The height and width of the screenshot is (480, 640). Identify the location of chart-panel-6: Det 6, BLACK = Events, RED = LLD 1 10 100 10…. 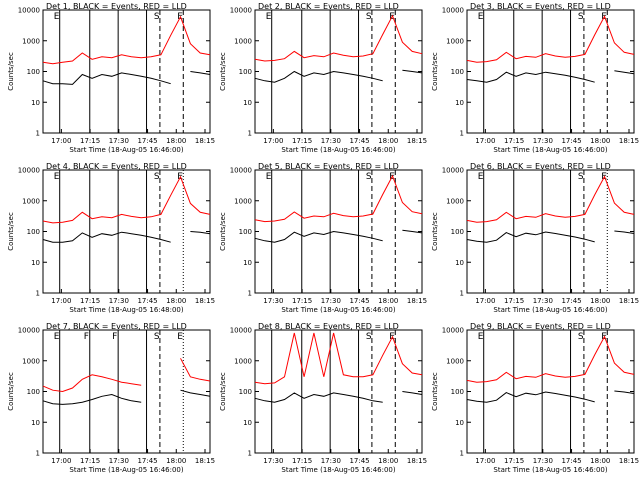
(535, 238).